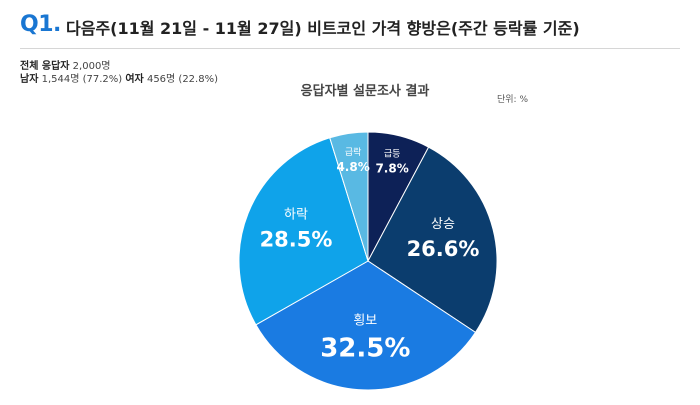 This screenshot has width=700, height=405. What do you see at coordinates (296, 240) in the screenshot?
I see `slice-value-3: 28.5%` at bounding box center [296, 240].